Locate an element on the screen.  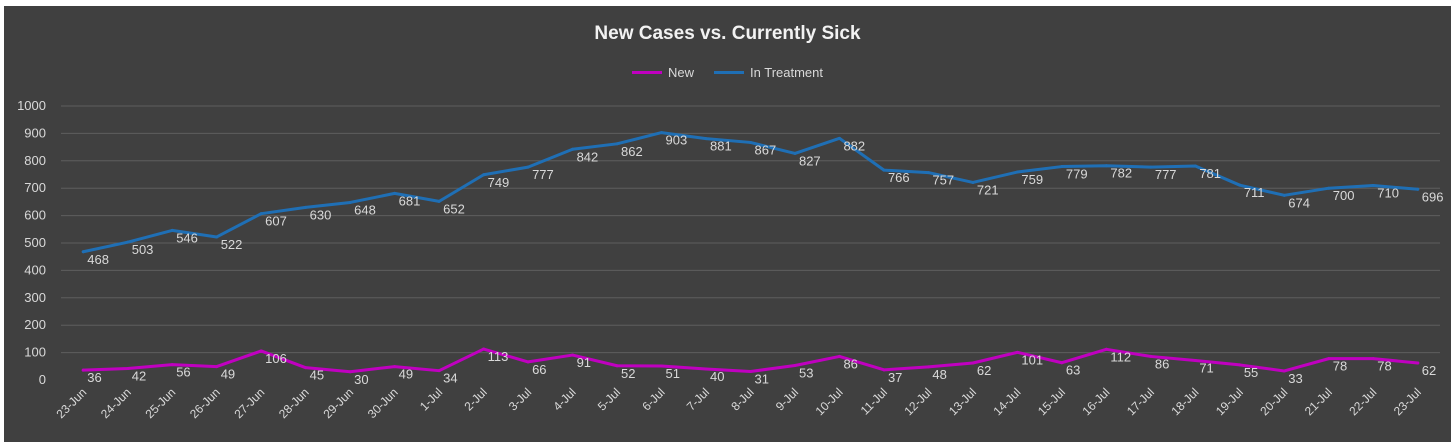
x-tick-label: 4-Jul is located at coordinates (564, 399).